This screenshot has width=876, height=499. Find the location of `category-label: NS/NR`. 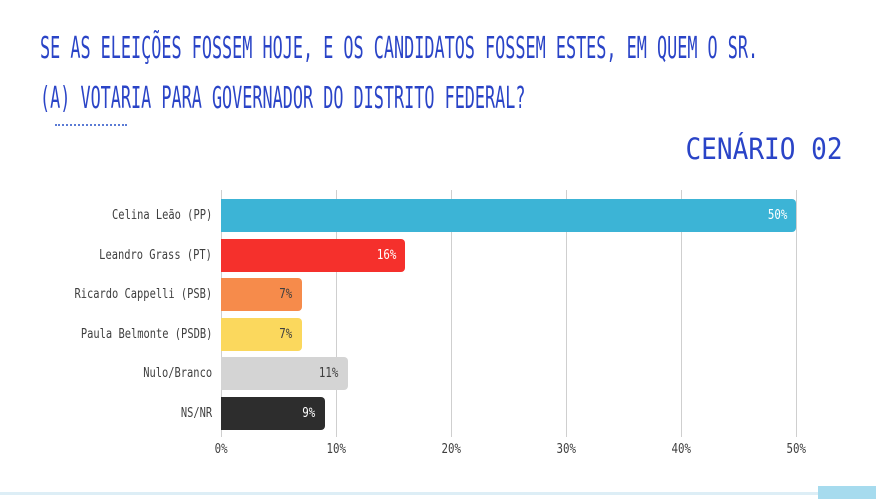

category-label: NS/NR is located at coordinates (196, 413).